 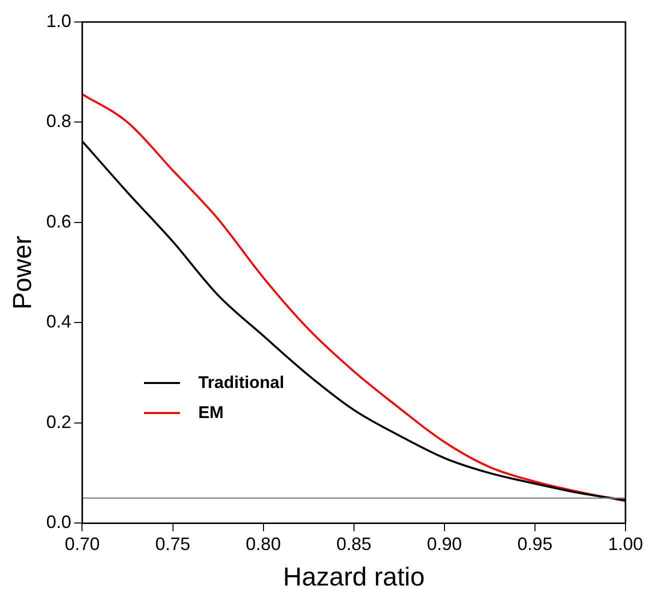 What do you see at coordinates (59, 20) in the screenshot?
I see `y-tick-label: 1.0` at bounding box center [59, 20].